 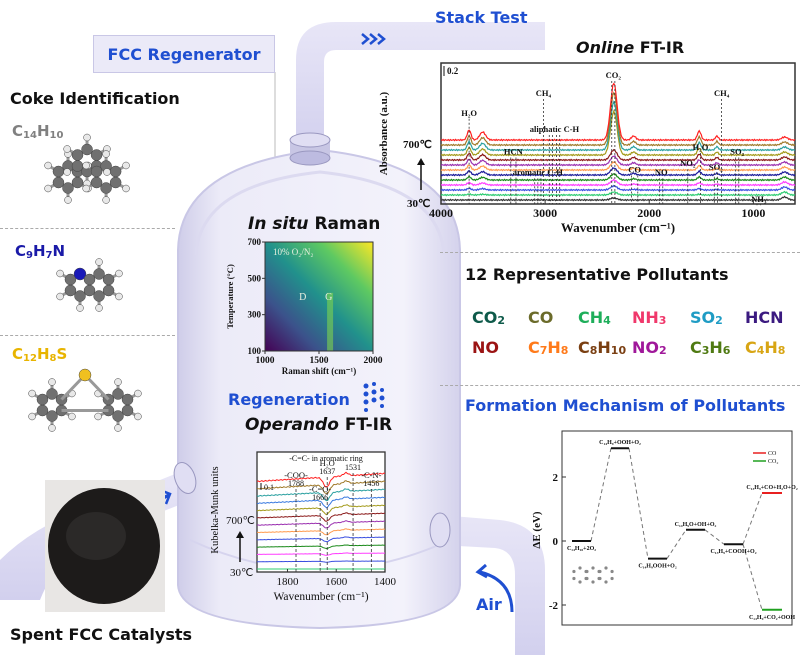 I want to click on pollutant-item: SO2, so click(x=706, y=317).